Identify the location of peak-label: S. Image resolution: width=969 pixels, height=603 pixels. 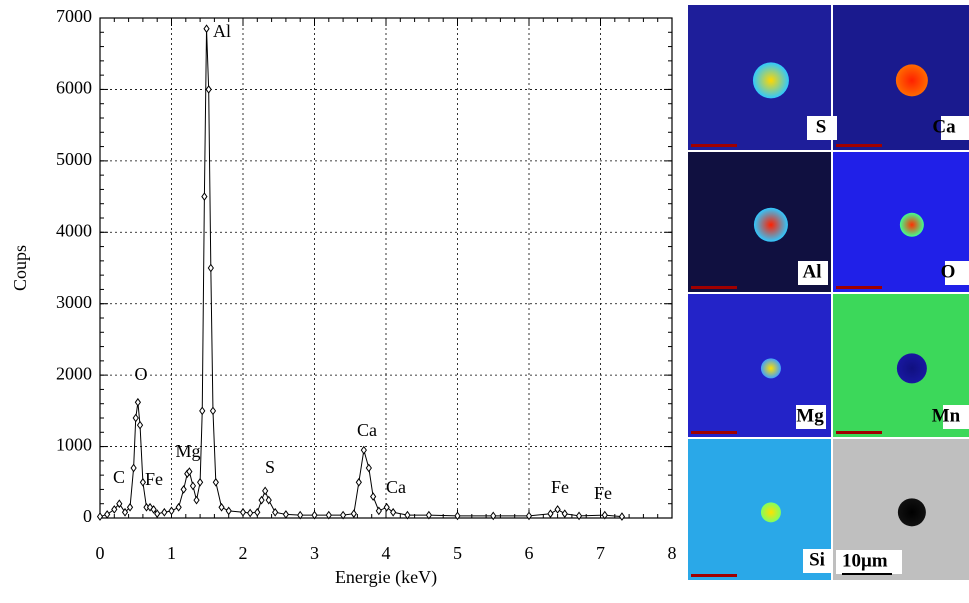
(270, 467).